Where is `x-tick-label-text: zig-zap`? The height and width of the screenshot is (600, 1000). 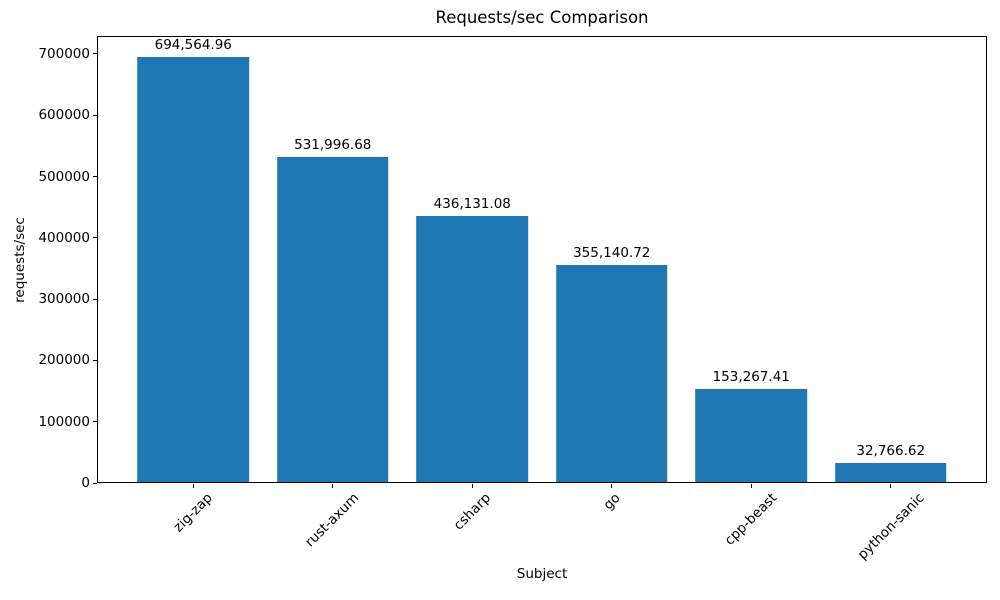
x-tick-label-text: zig-zap is located at coordinates (193, 513).